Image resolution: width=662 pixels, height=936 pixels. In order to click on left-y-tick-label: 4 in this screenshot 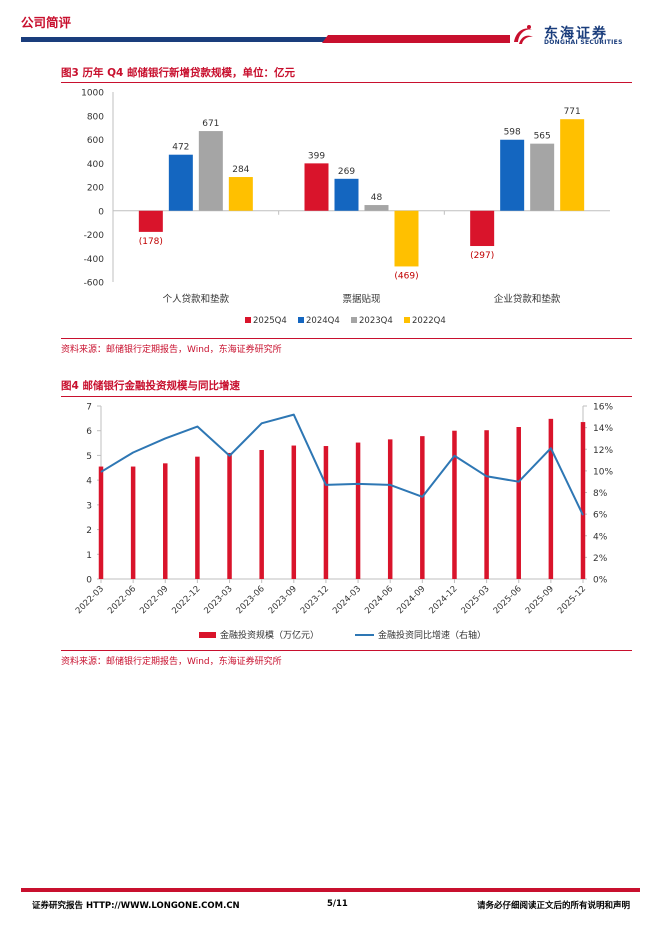, I will do `click(89, 482)`.